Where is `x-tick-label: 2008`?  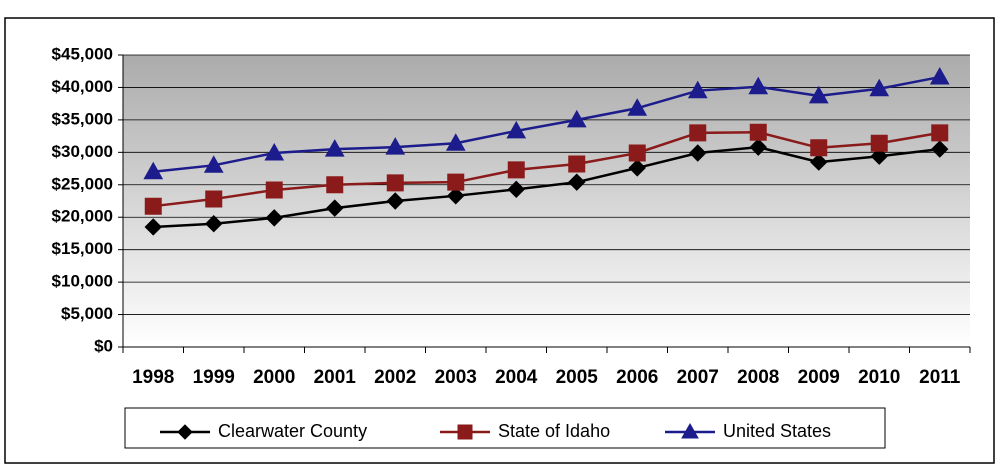 x-tick-label: 2008 is located at coordinates (758, 377).